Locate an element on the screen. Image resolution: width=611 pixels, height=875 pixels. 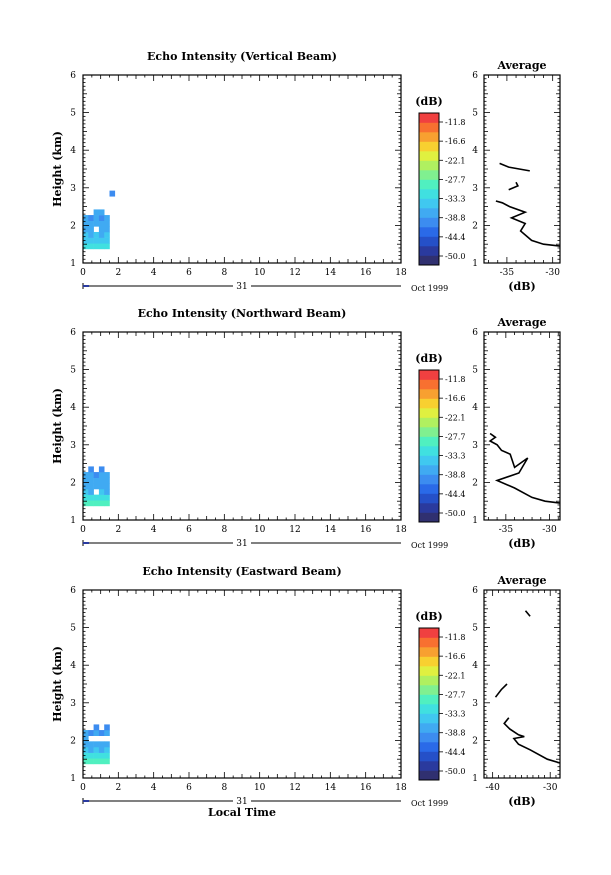
average-y-tick-label: 5 is located at coordinates (475, 114).